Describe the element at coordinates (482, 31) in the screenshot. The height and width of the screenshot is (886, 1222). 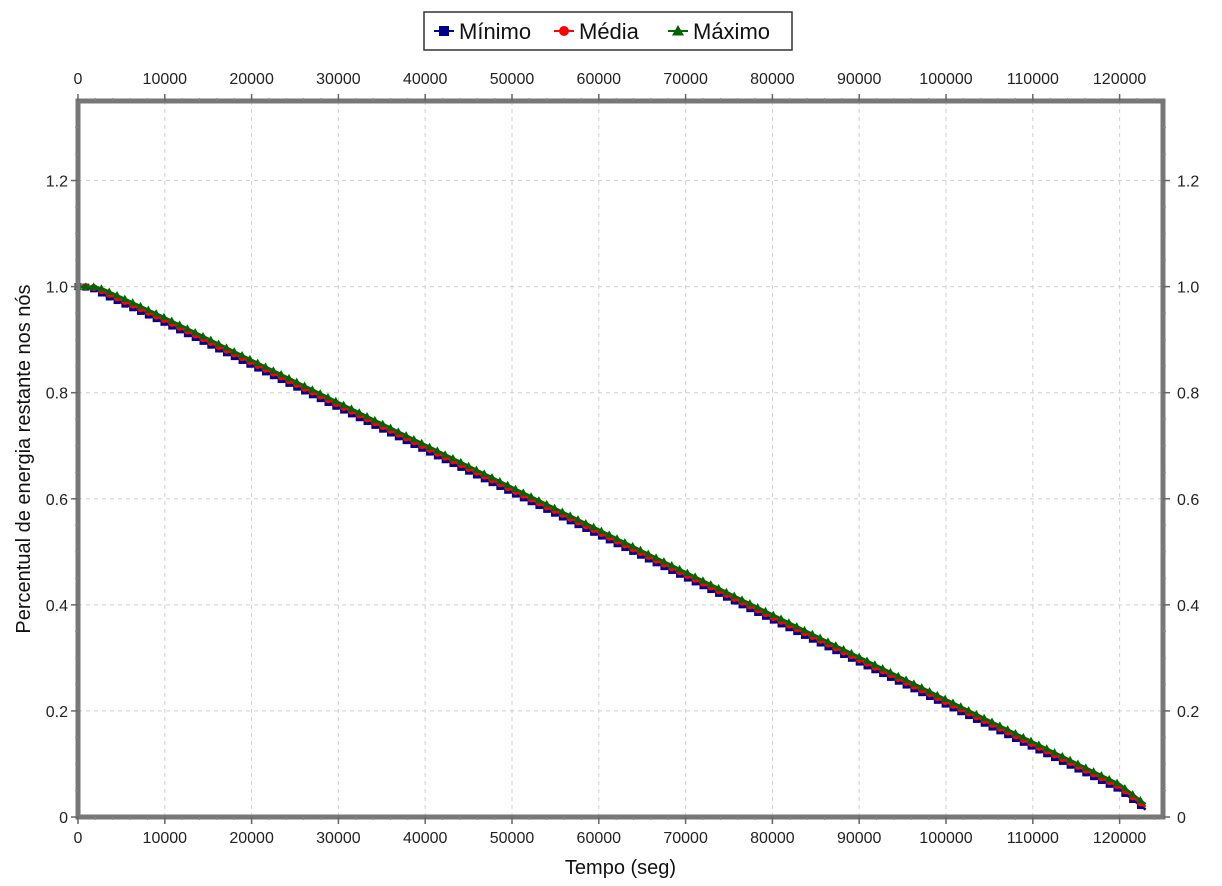
I see `legend-entry: Mínimo` at that location.